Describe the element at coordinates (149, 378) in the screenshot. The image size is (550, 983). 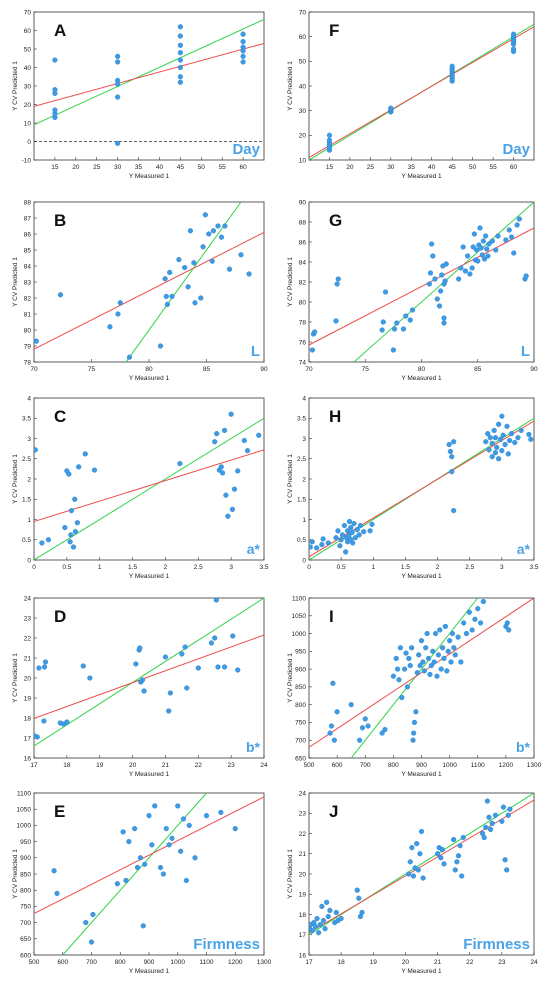
I see `chart-b-xlabel: Y Measured 1` at that location.